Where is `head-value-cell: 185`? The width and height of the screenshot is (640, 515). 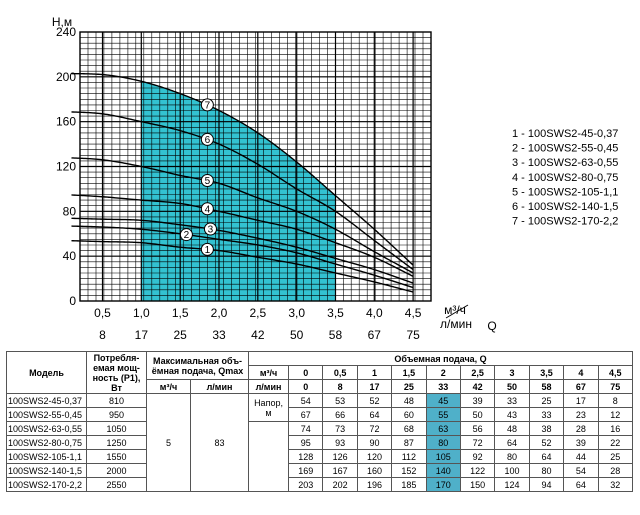 head-value-cell: 185 is located at coordinates (409, 484).